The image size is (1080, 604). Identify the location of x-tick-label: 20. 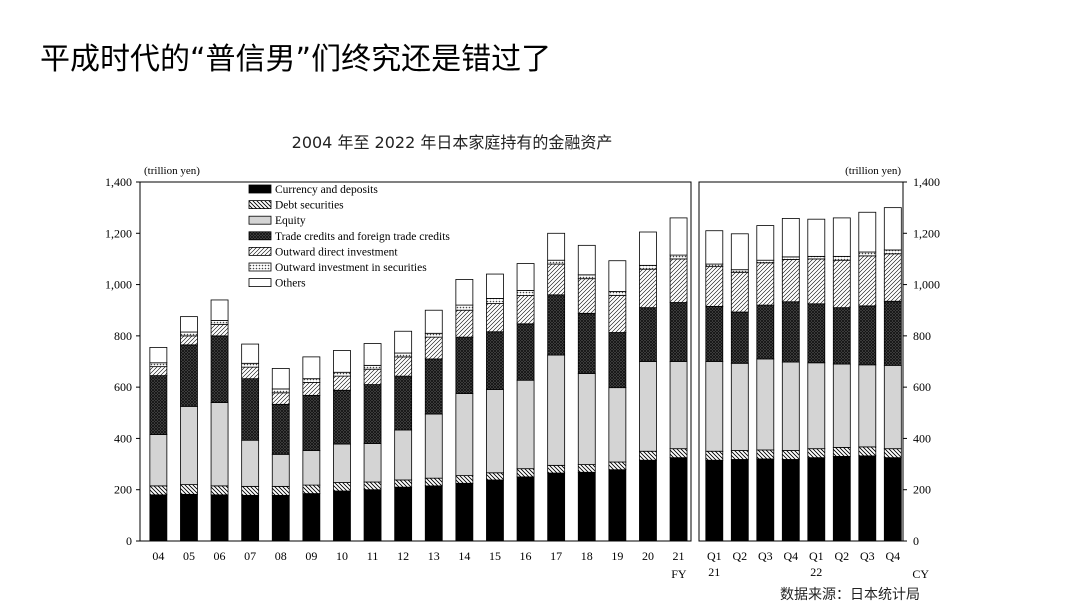
(648, 556).